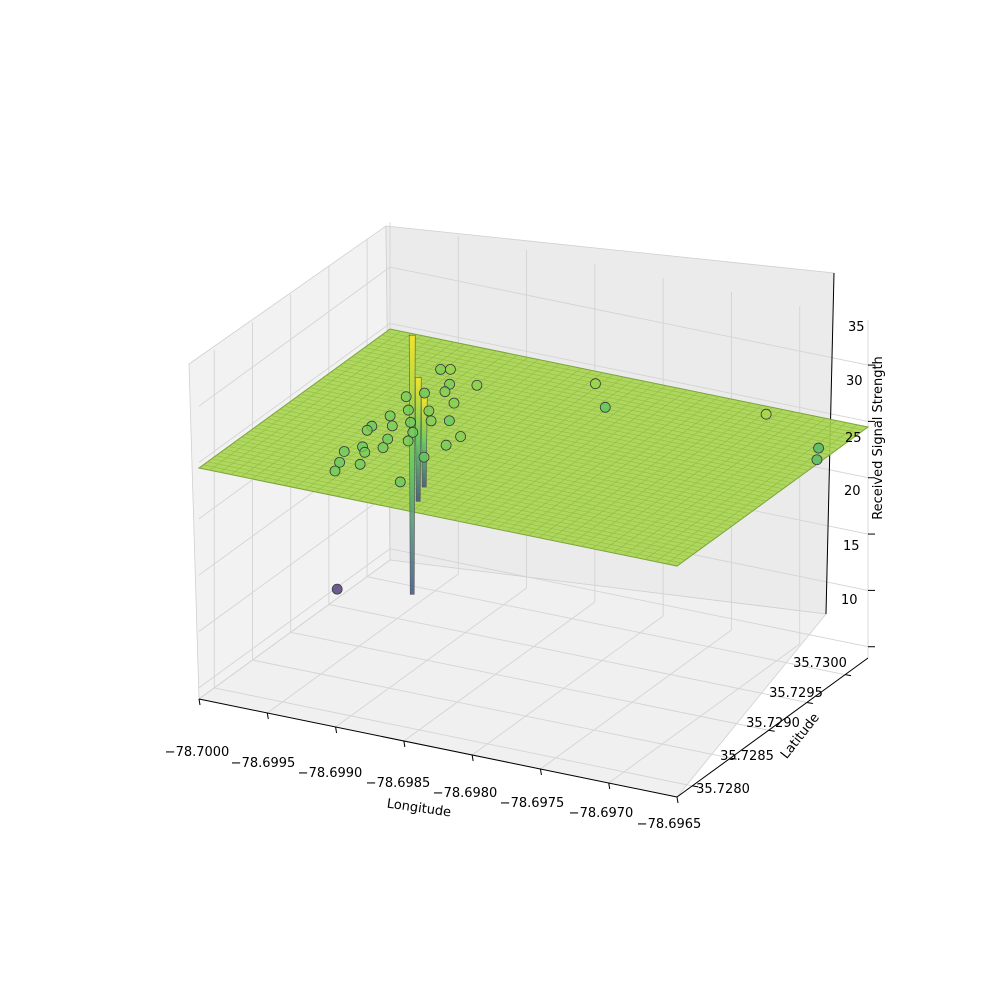 The width and height of the screenshot is (1000, 1000). Describe the element at coordinates (853, 464) in the screenshot. I see `z-tick-labels: 10 15 20 25 30 35` at that location.